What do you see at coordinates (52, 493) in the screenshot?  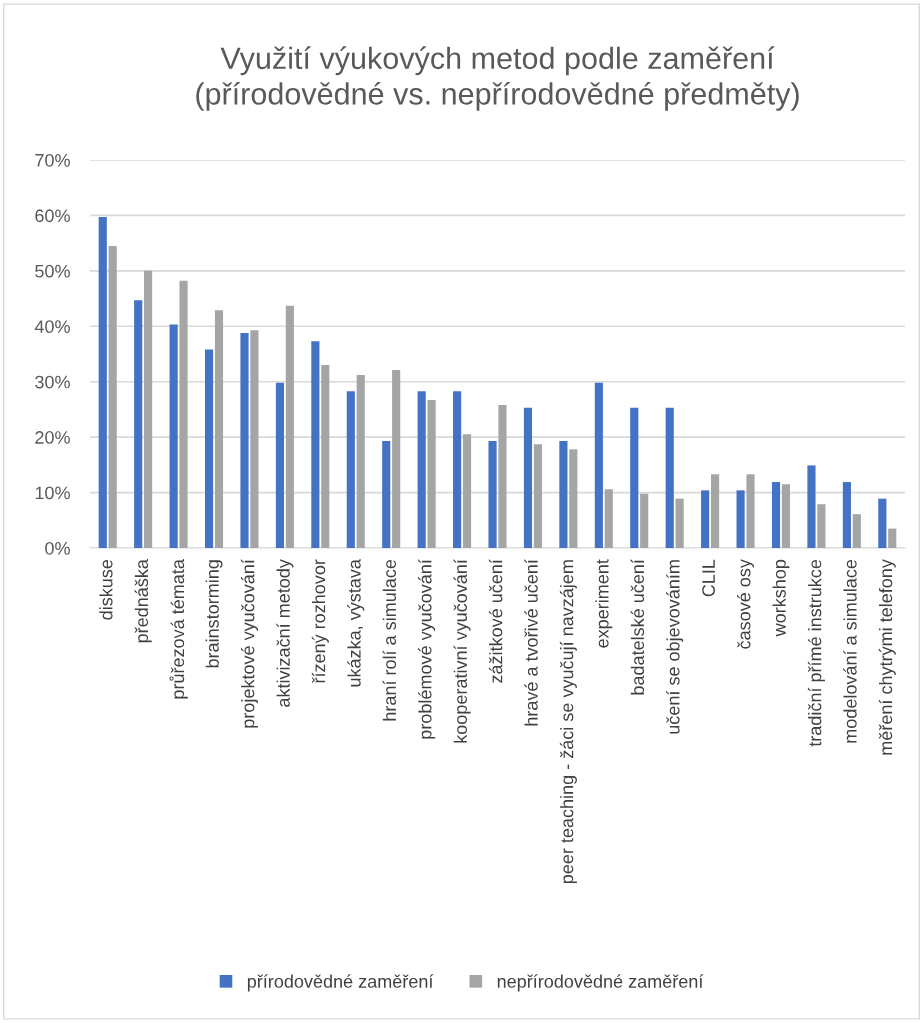 I see `y-tick-label: 10%` at bounding box center [52, 493].